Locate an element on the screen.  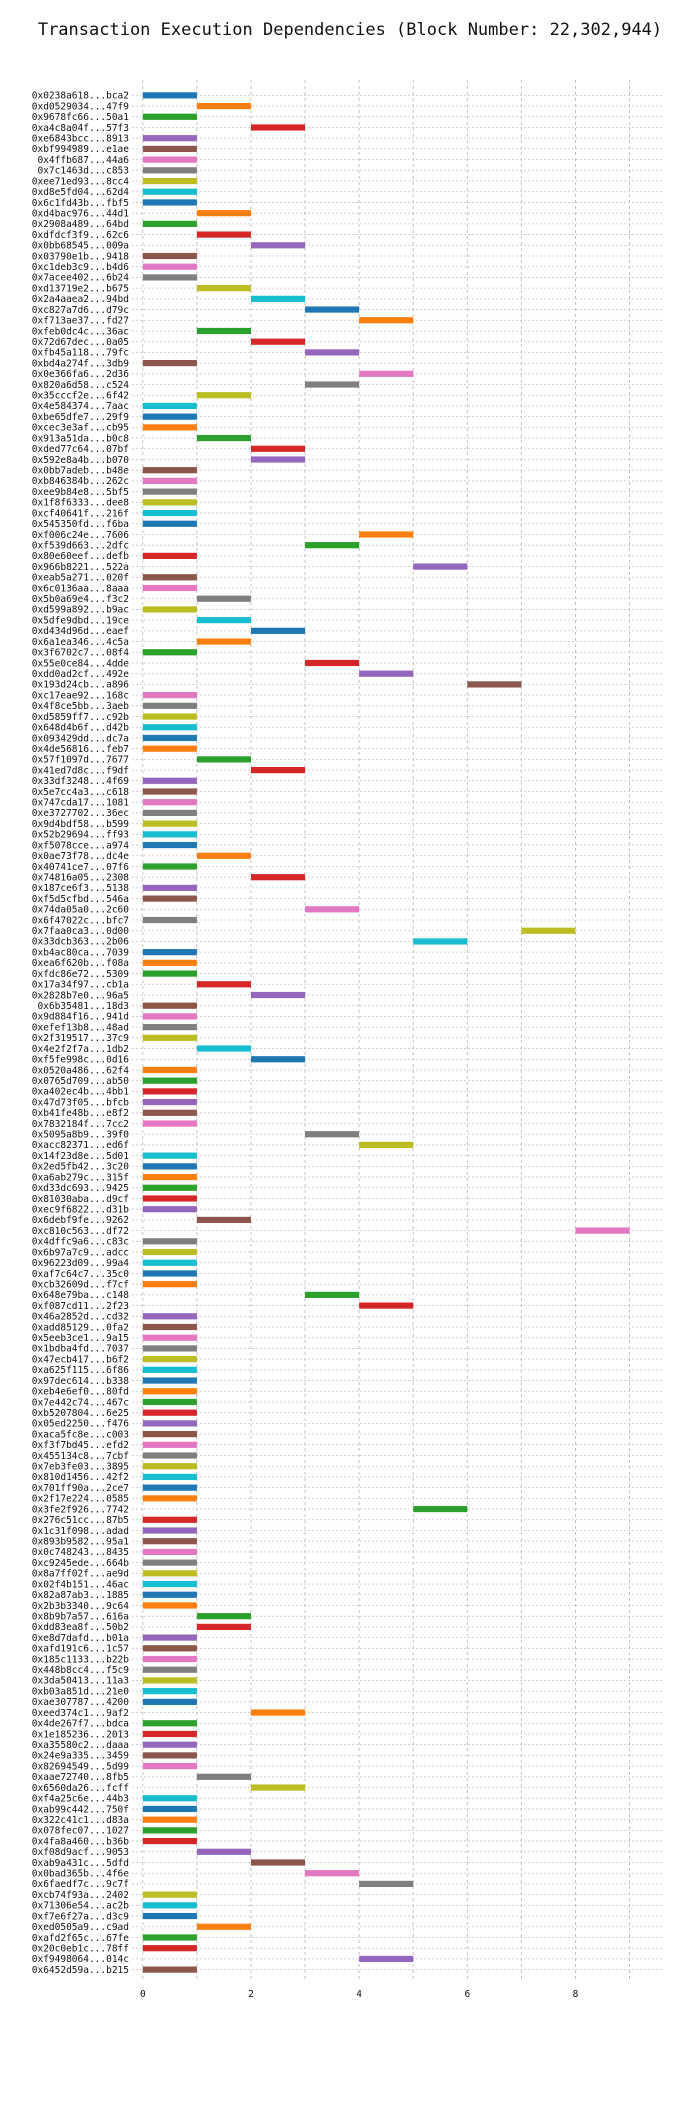
y-tick-label: 0xa35580c2...daaa is located at coordinates (80, 1745).